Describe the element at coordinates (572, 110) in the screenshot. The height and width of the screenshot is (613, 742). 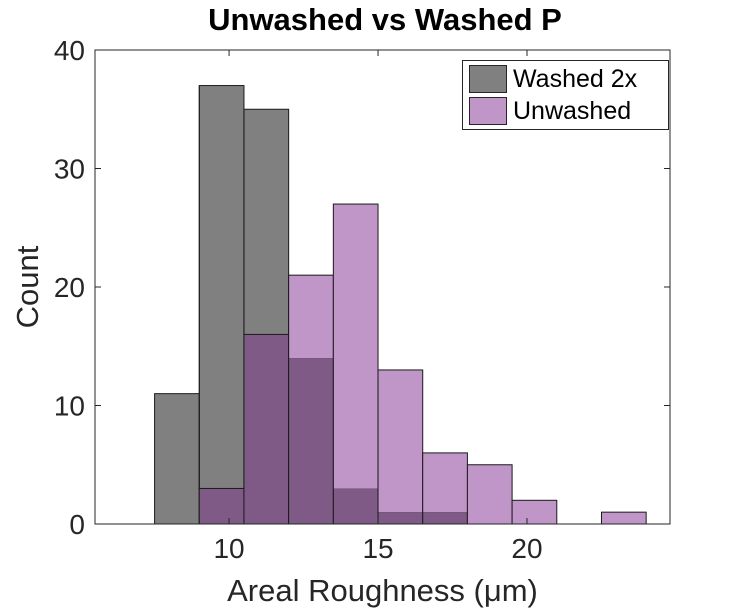
I see `legend-label-unwashed: Unwashed` at that location.